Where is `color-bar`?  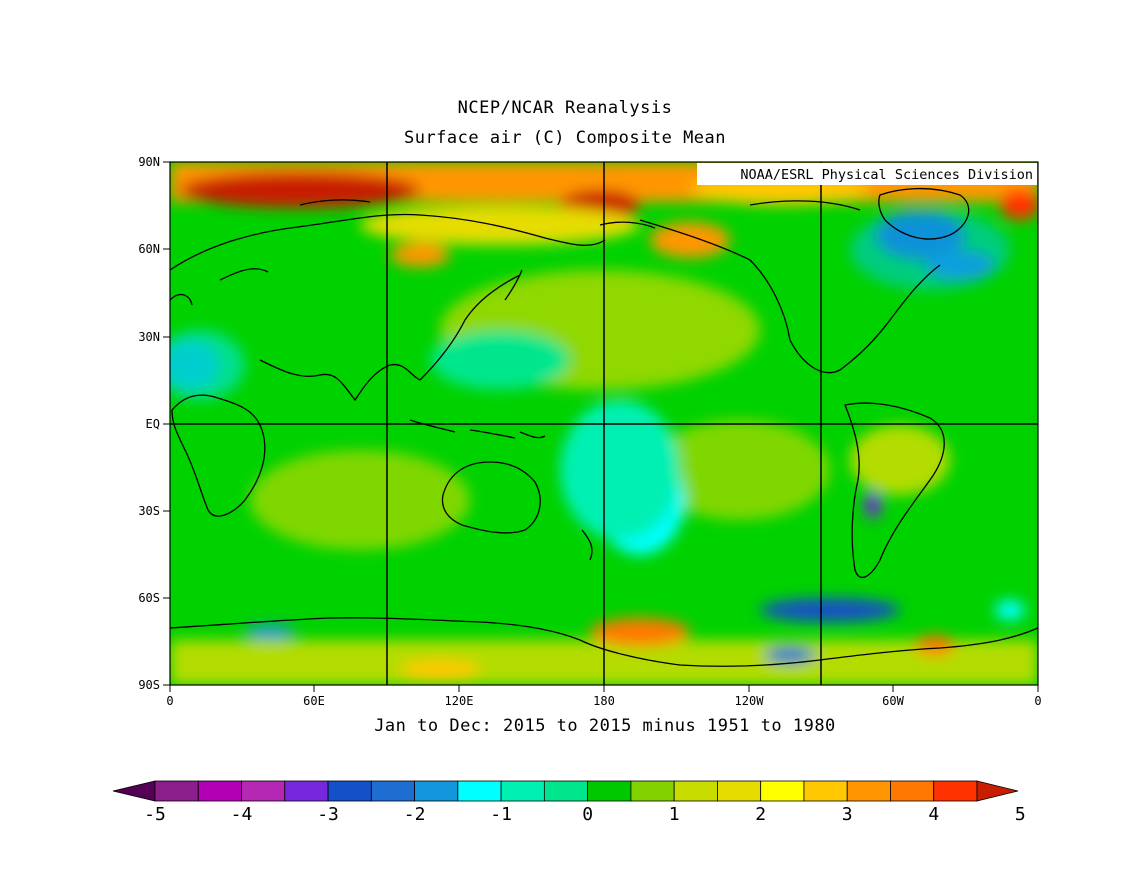 color-bar is located at coordinates (565, 791).